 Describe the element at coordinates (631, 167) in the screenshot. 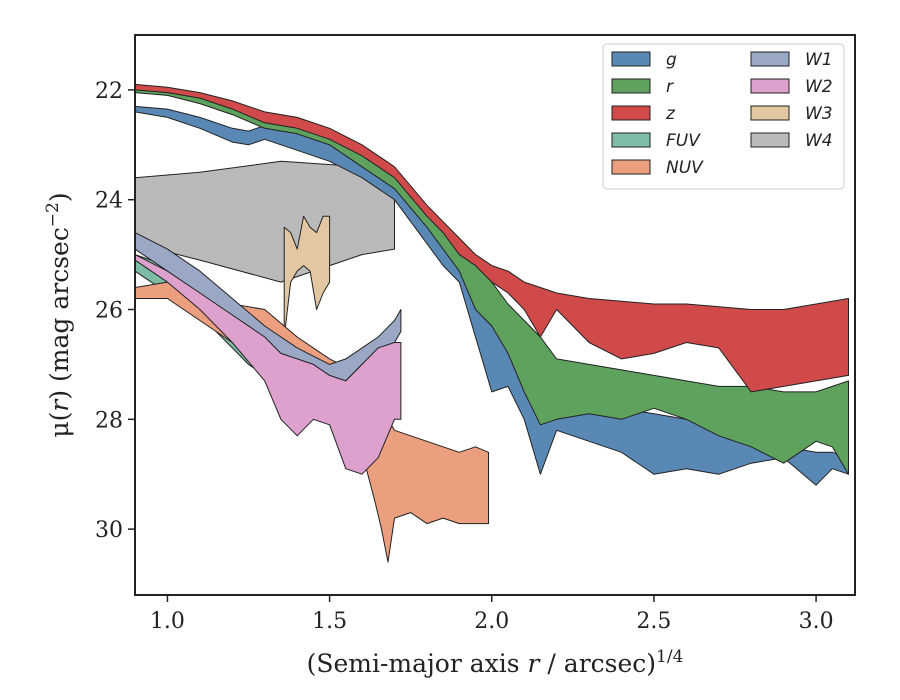

I see `legend-swatch-nuv` at that location.